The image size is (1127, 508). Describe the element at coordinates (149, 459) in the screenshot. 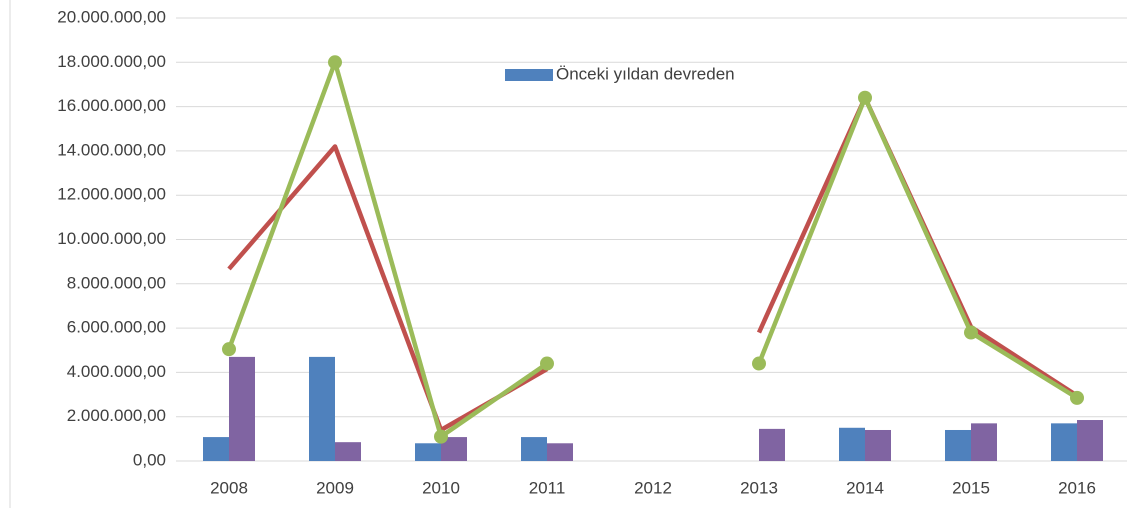

I see `y-tick-label: 0,00` at that location.